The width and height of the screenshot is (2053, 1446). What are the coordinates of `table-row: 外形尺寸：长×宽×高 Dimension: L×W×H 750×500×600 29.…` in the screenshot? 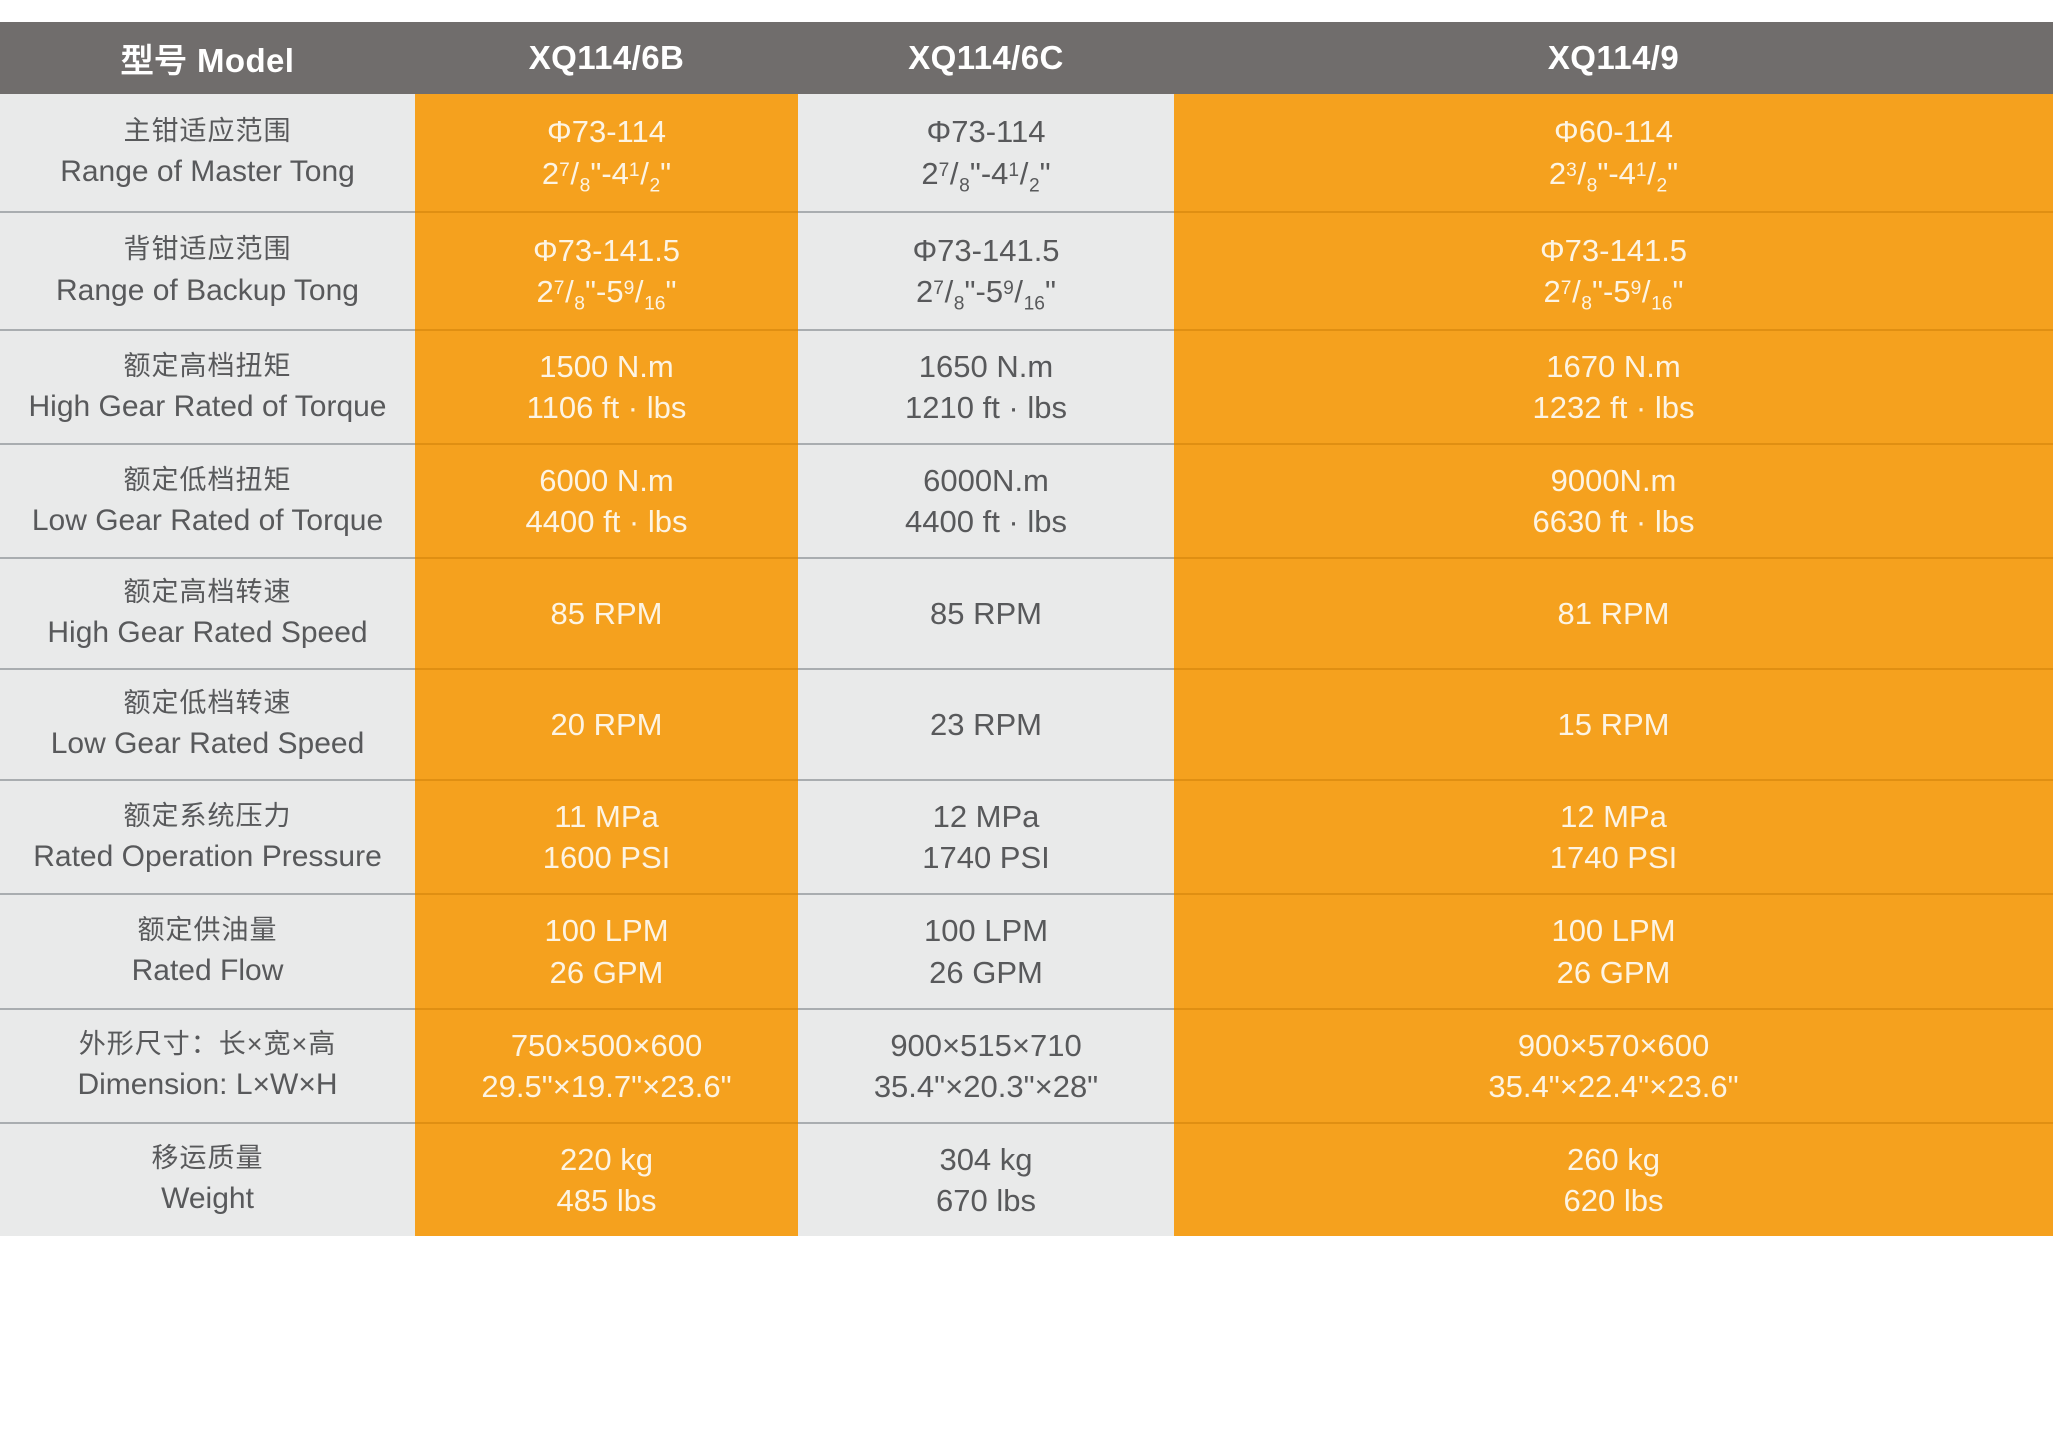 It's located at (1026, 1066).